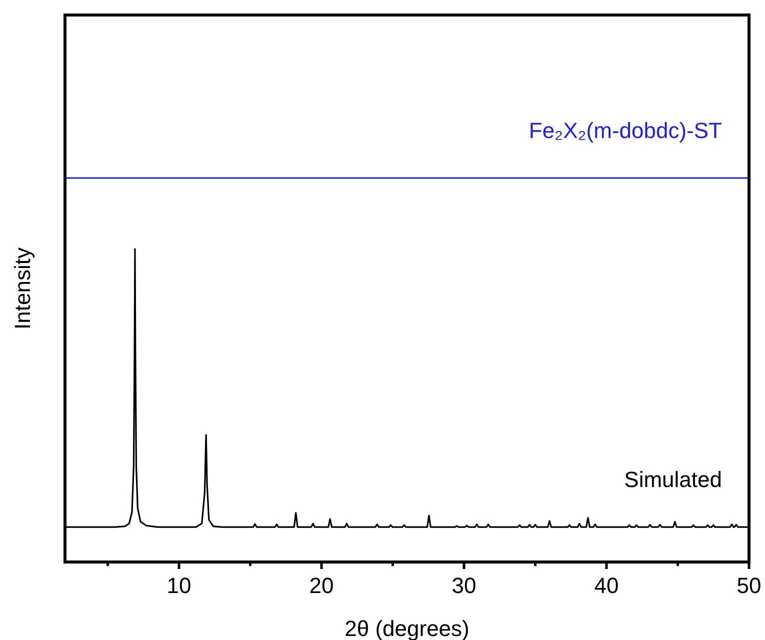 The width and height of the screenshot is (765, 640). What do you see at coordinates (673, 479) in the screenshot?
I see `series-label: Simulated` at bounding box center [673, 479].